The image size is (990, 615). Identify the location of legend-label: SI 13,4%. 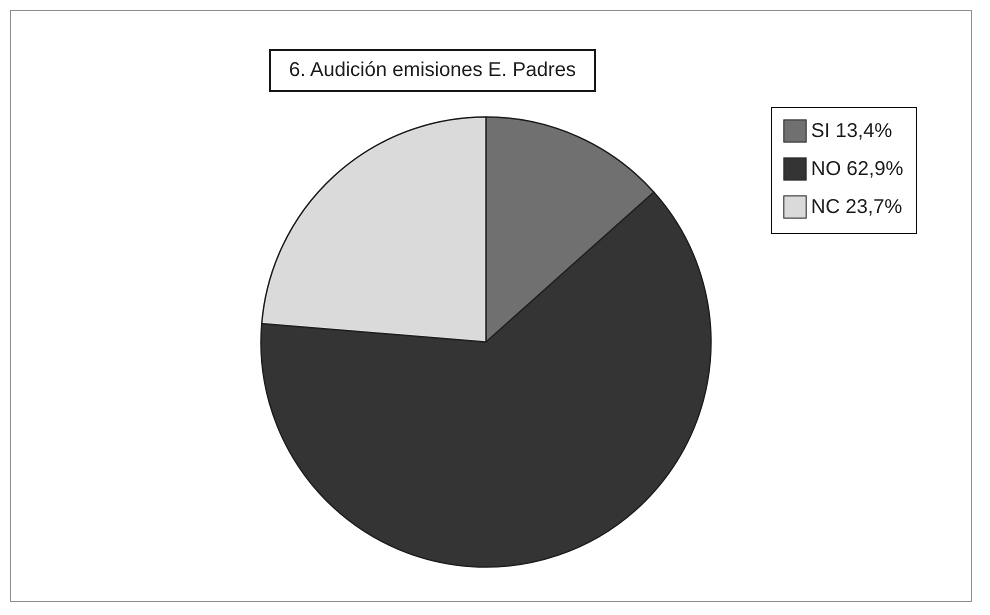
(851, 131).